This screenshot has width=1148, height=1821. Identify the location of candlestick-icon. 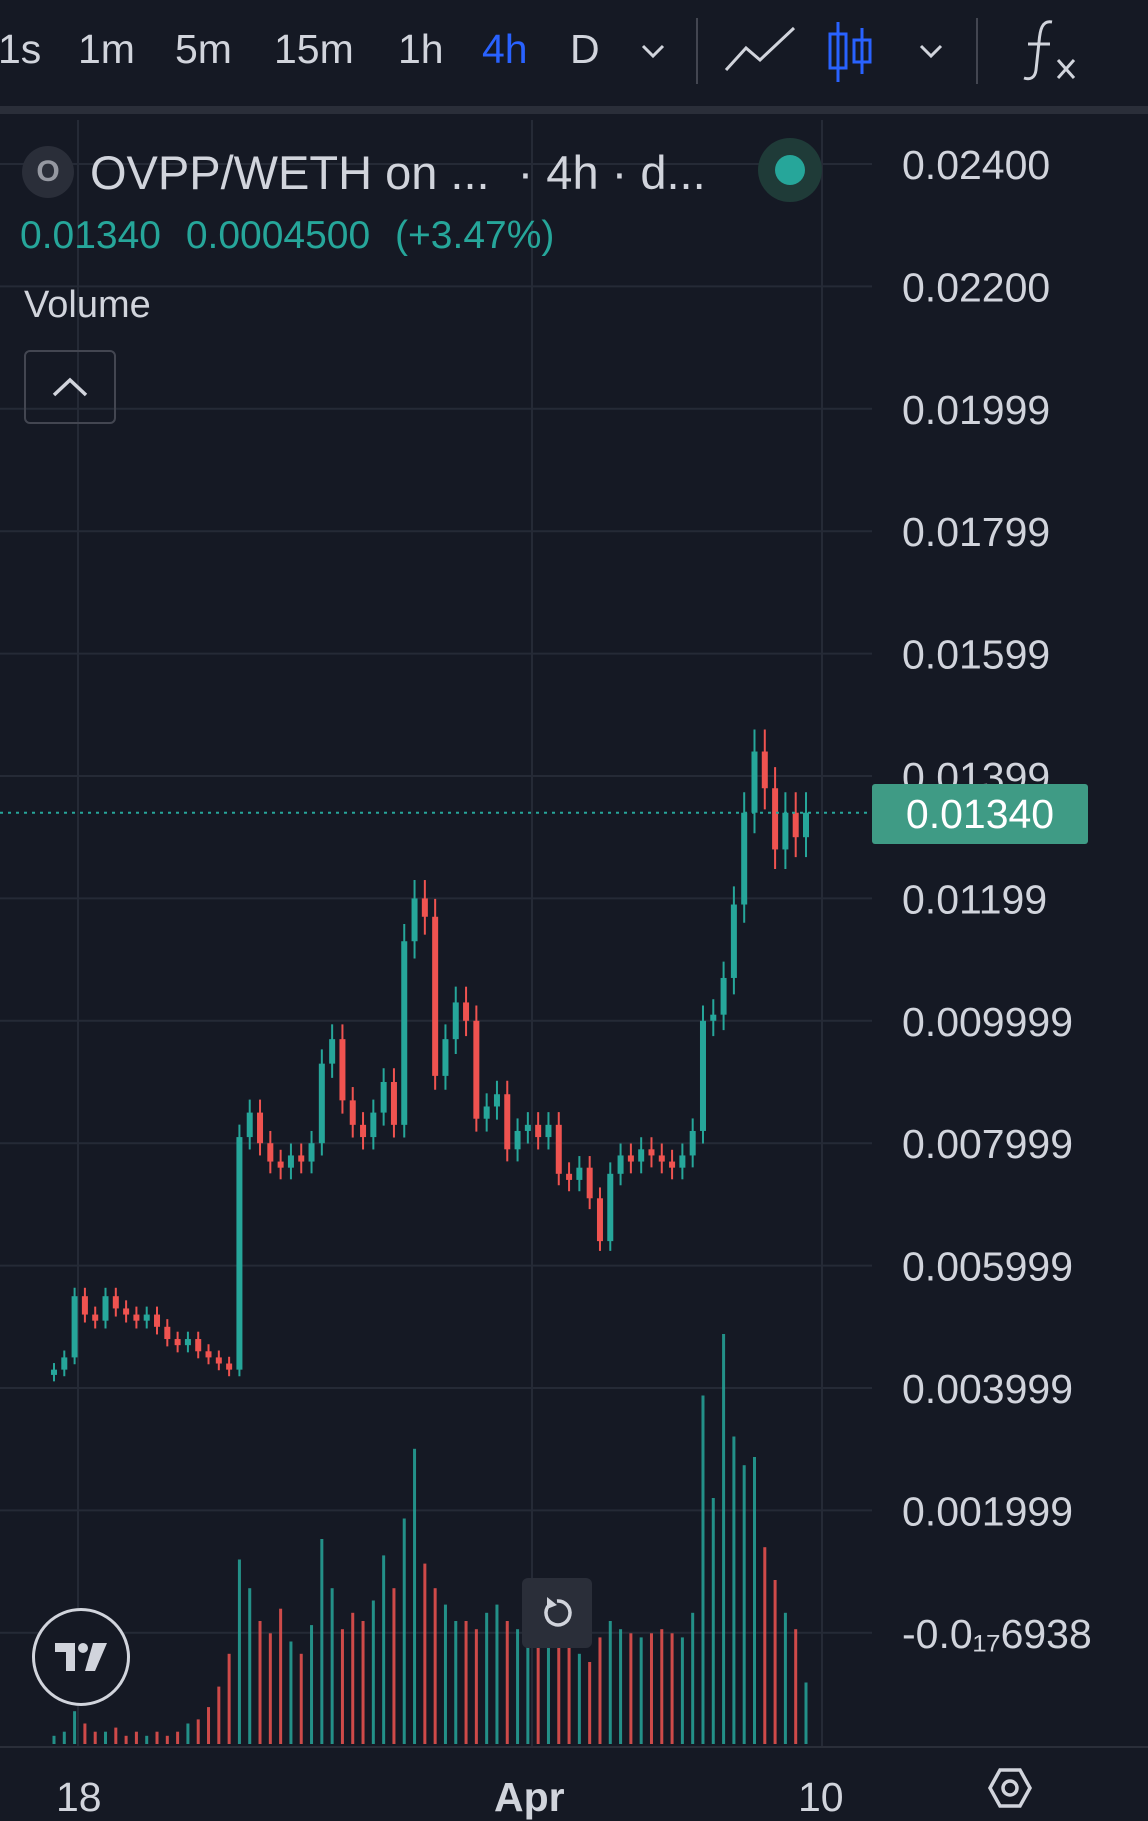
(850, 52).